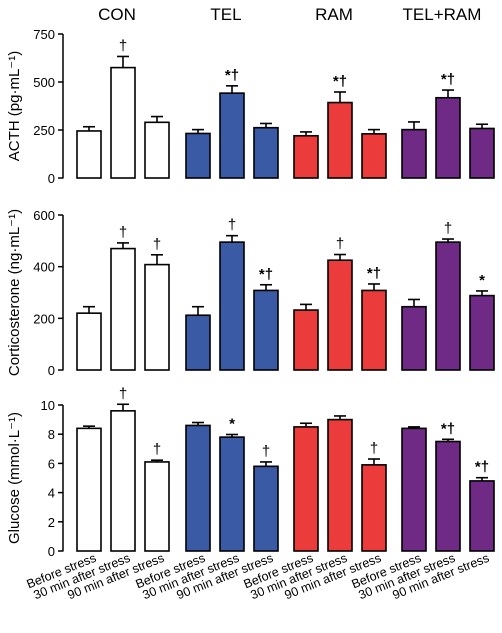 The height and width of the screenshot is (633, 502). What do you see at coordinates (51, 493) in the screenshot?
I see `y-tick-label: 4` at bounding box center [51, 493].